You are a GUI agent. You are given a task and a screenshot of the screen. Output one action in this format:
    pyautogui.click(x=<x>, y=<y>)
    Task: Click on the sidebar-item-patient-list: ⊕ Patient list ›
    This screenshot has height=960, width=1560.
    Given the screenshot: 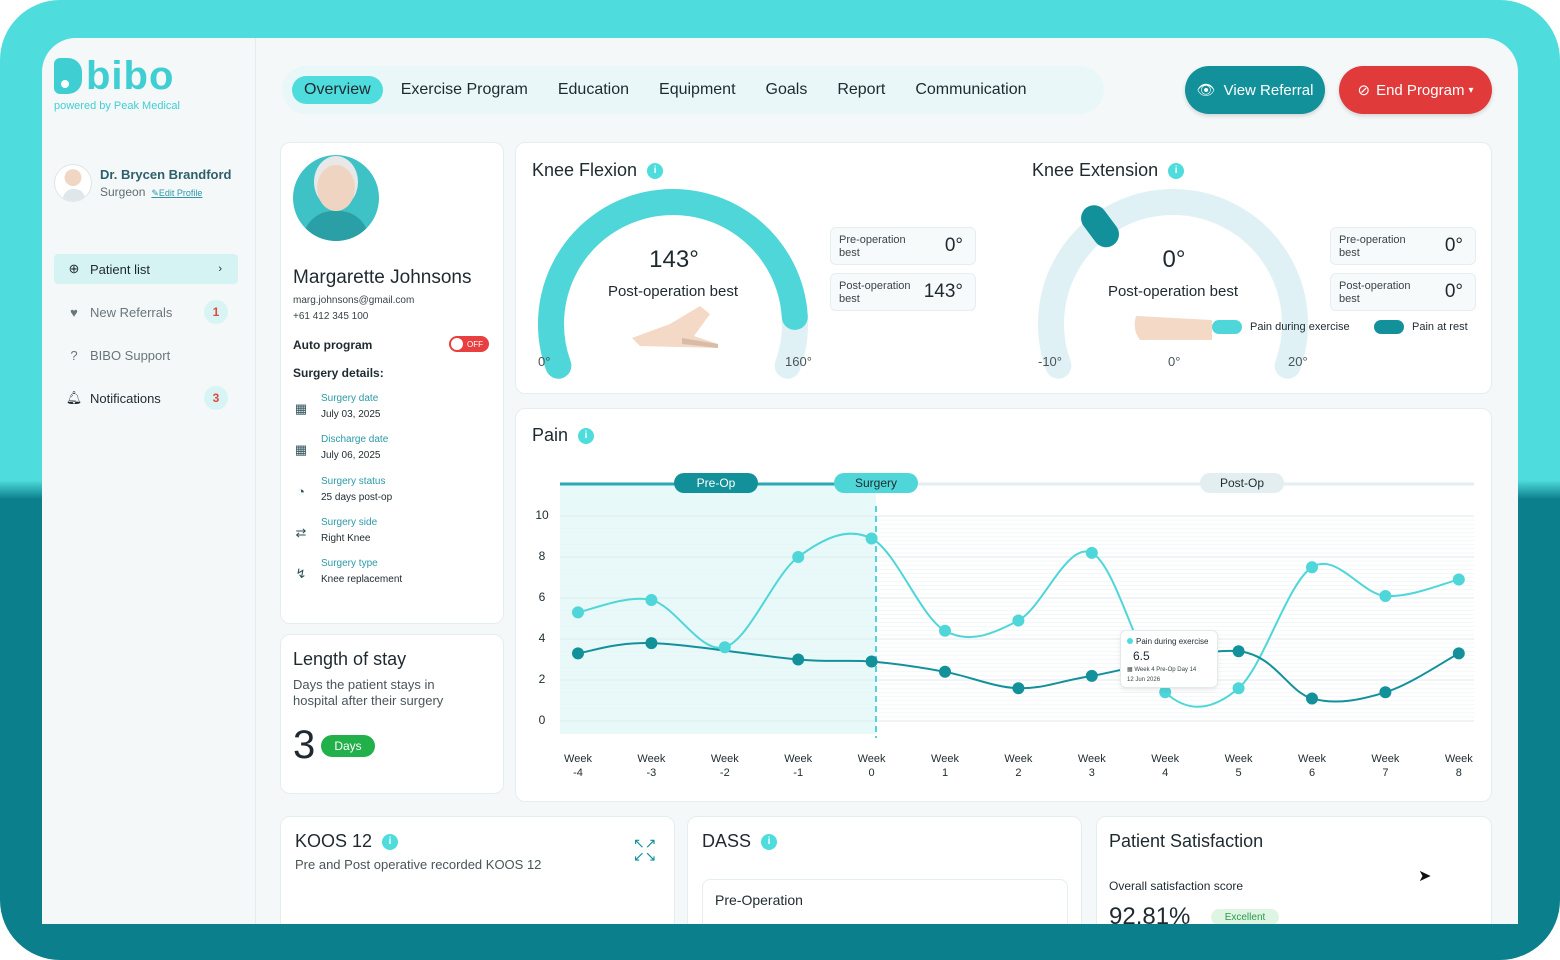 What is the action you would take?
    pyautogui.click(x=146, y=269)
    